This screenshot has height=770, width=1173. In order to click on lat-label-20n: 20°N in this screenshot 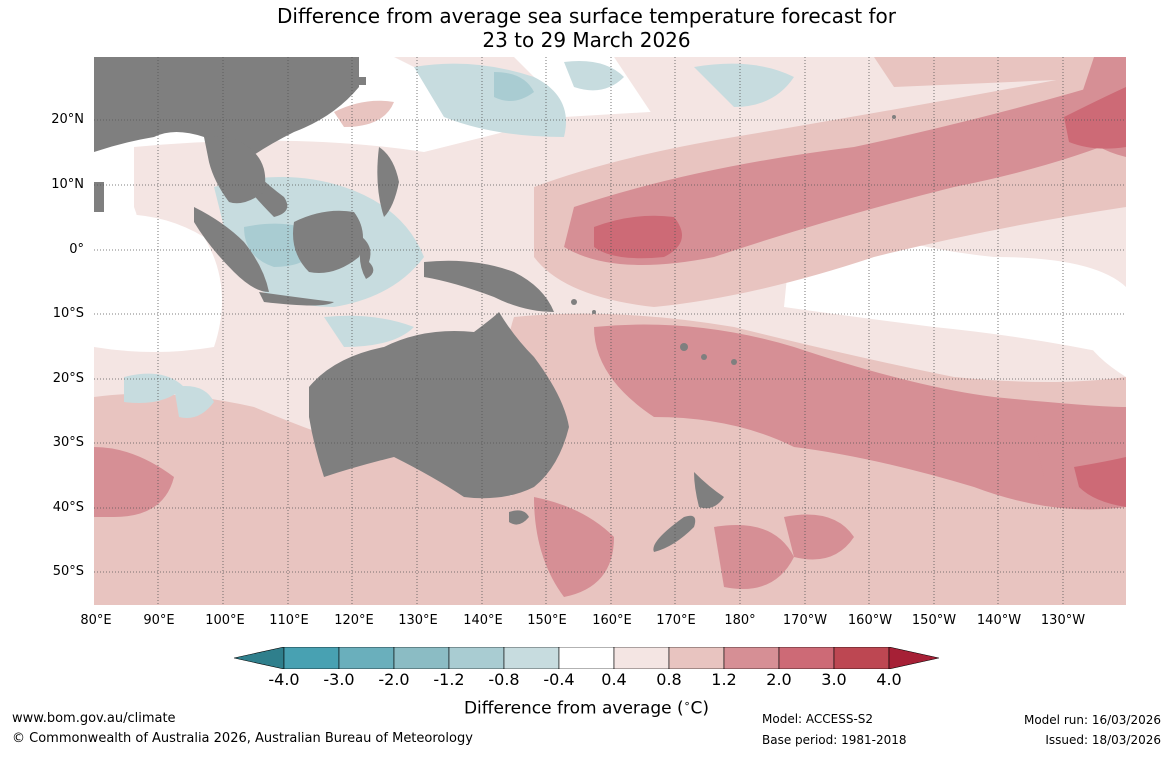, I will do `click(67, 119)`.